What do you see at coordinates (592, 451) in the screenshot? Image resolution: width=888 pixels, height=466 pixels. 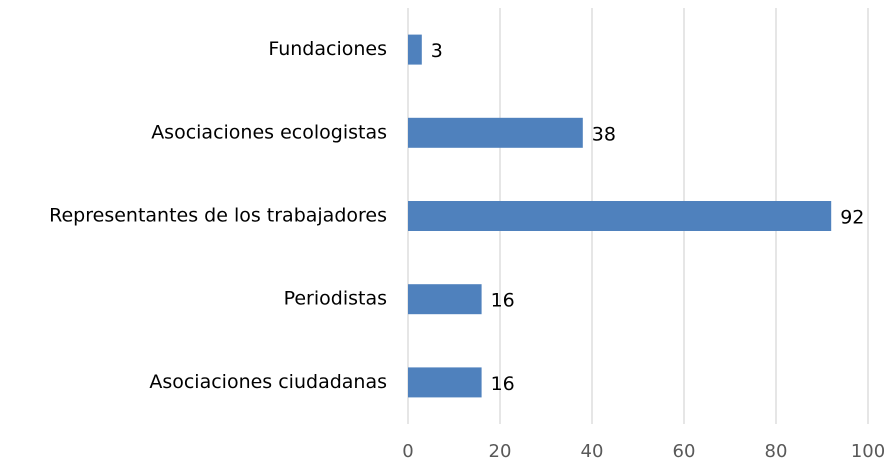 I see `x-tick-label: 40` at bounding box center [592, 451].